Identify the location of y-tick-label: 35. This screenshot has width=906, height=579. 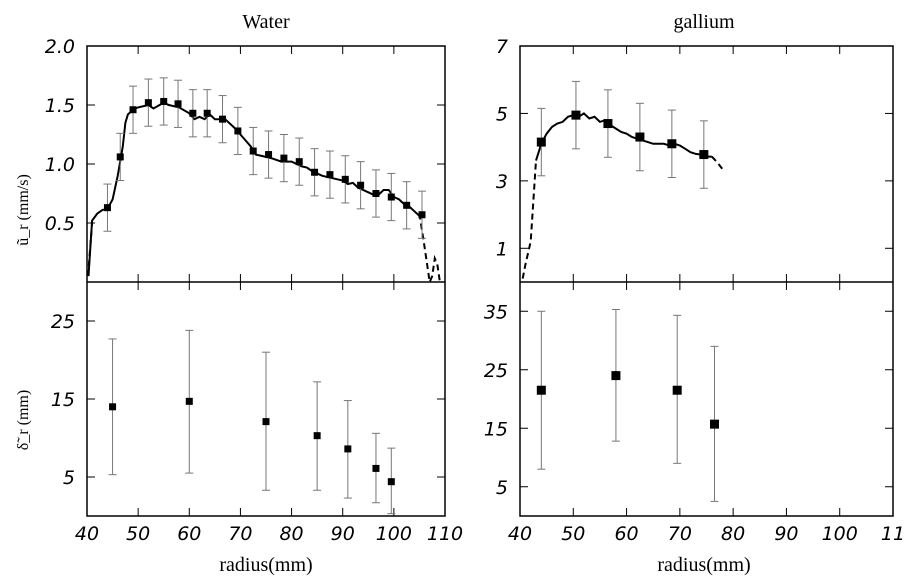
(496, 312).